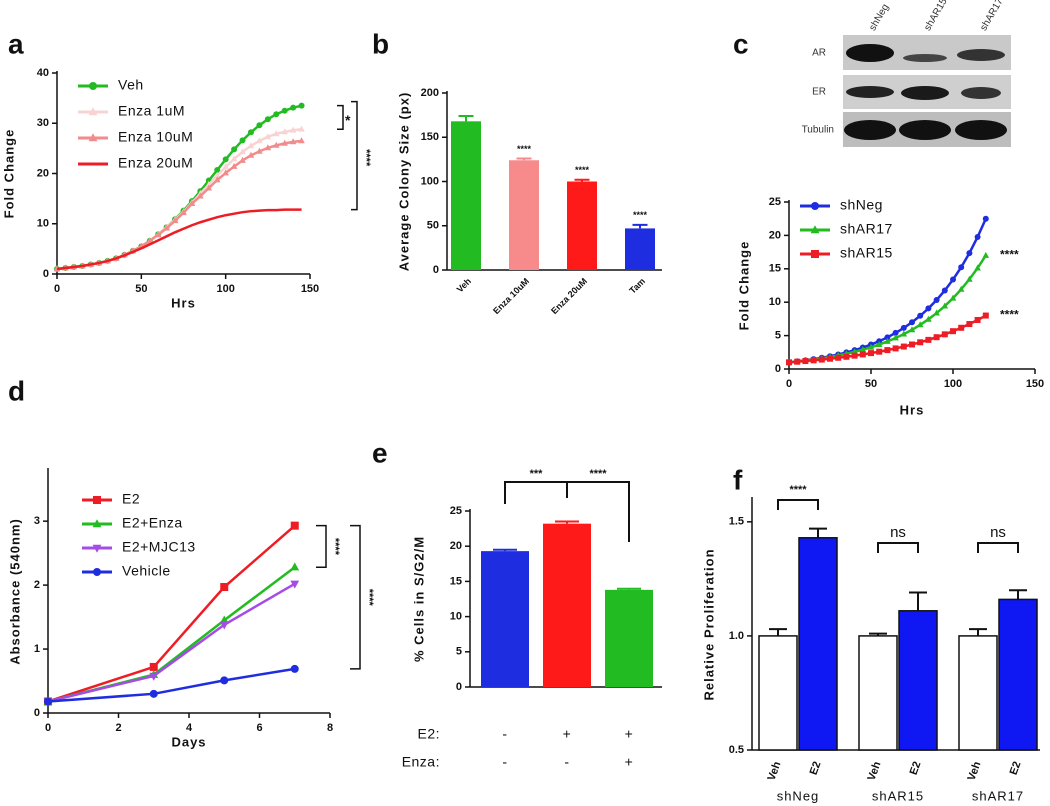  I want to click on panel-label: e, so click(380, 452).